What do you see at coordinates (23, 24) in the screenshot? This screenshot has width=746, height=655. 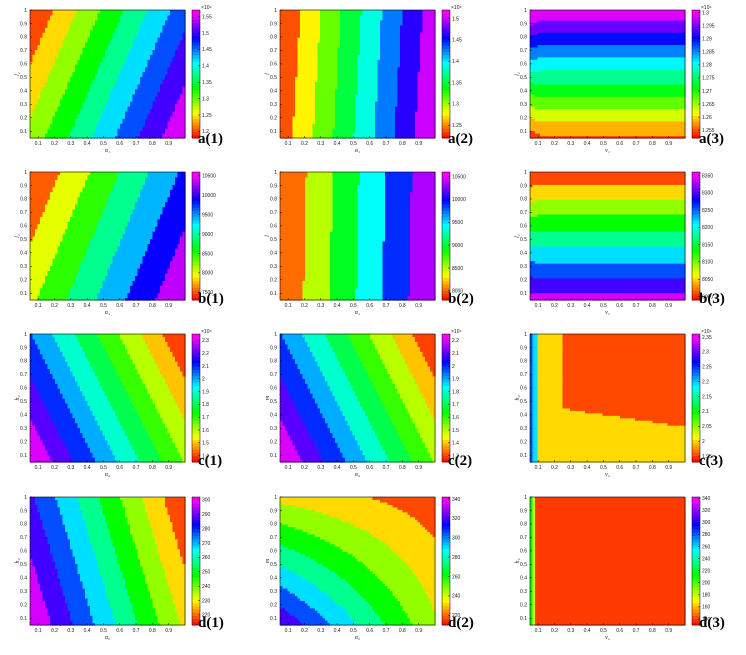 I see `y-tick-label: 0.9` at bounding box center [23, 24].